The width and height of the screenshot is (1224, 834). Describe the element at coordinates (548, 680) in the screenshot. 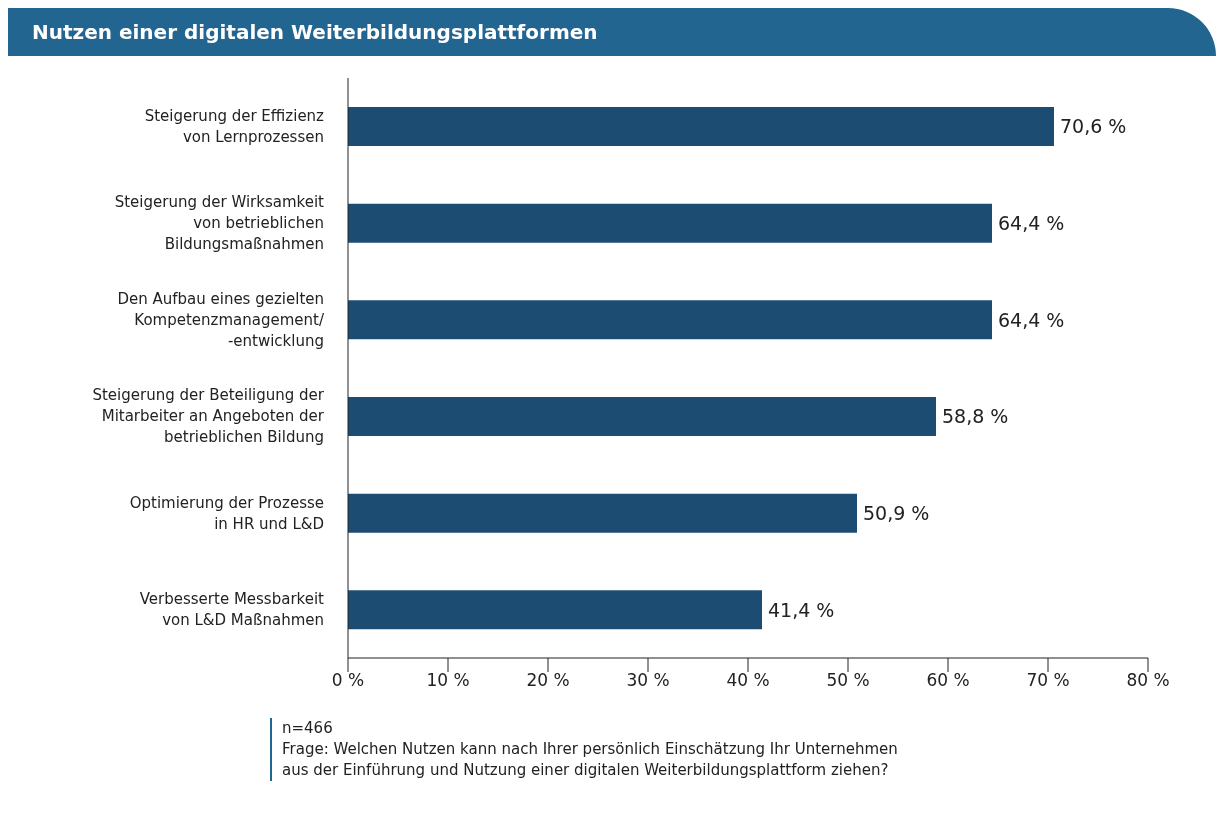

I see `x-tick-label: 20 %` at that location.